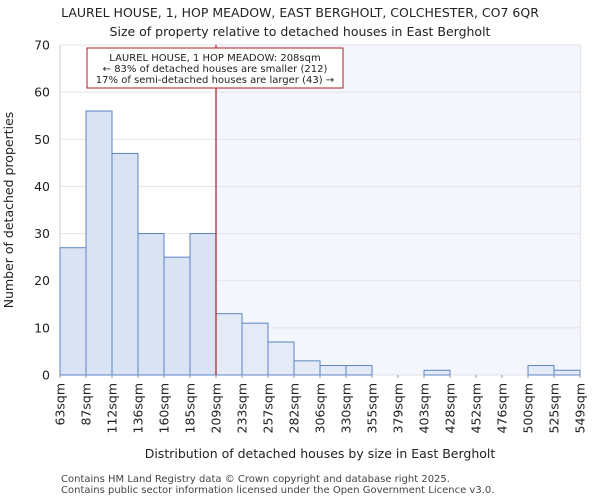 The width and height of the screenshot is (600, 500). What do you see at coordinates (190, 408) in the screenshot?
I see `x-tick-label: 185sqm` at bounding box center [190, 408].